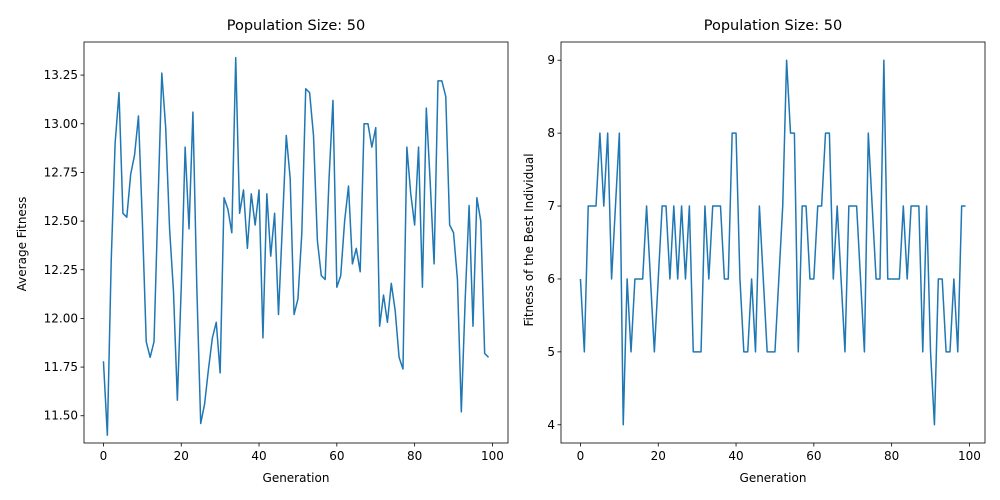 This screenshot has height=500, width=1000. Describe the element at coordinates (61, 124) in the screenshot. I see `y-tick-label: 13.00` at that location.